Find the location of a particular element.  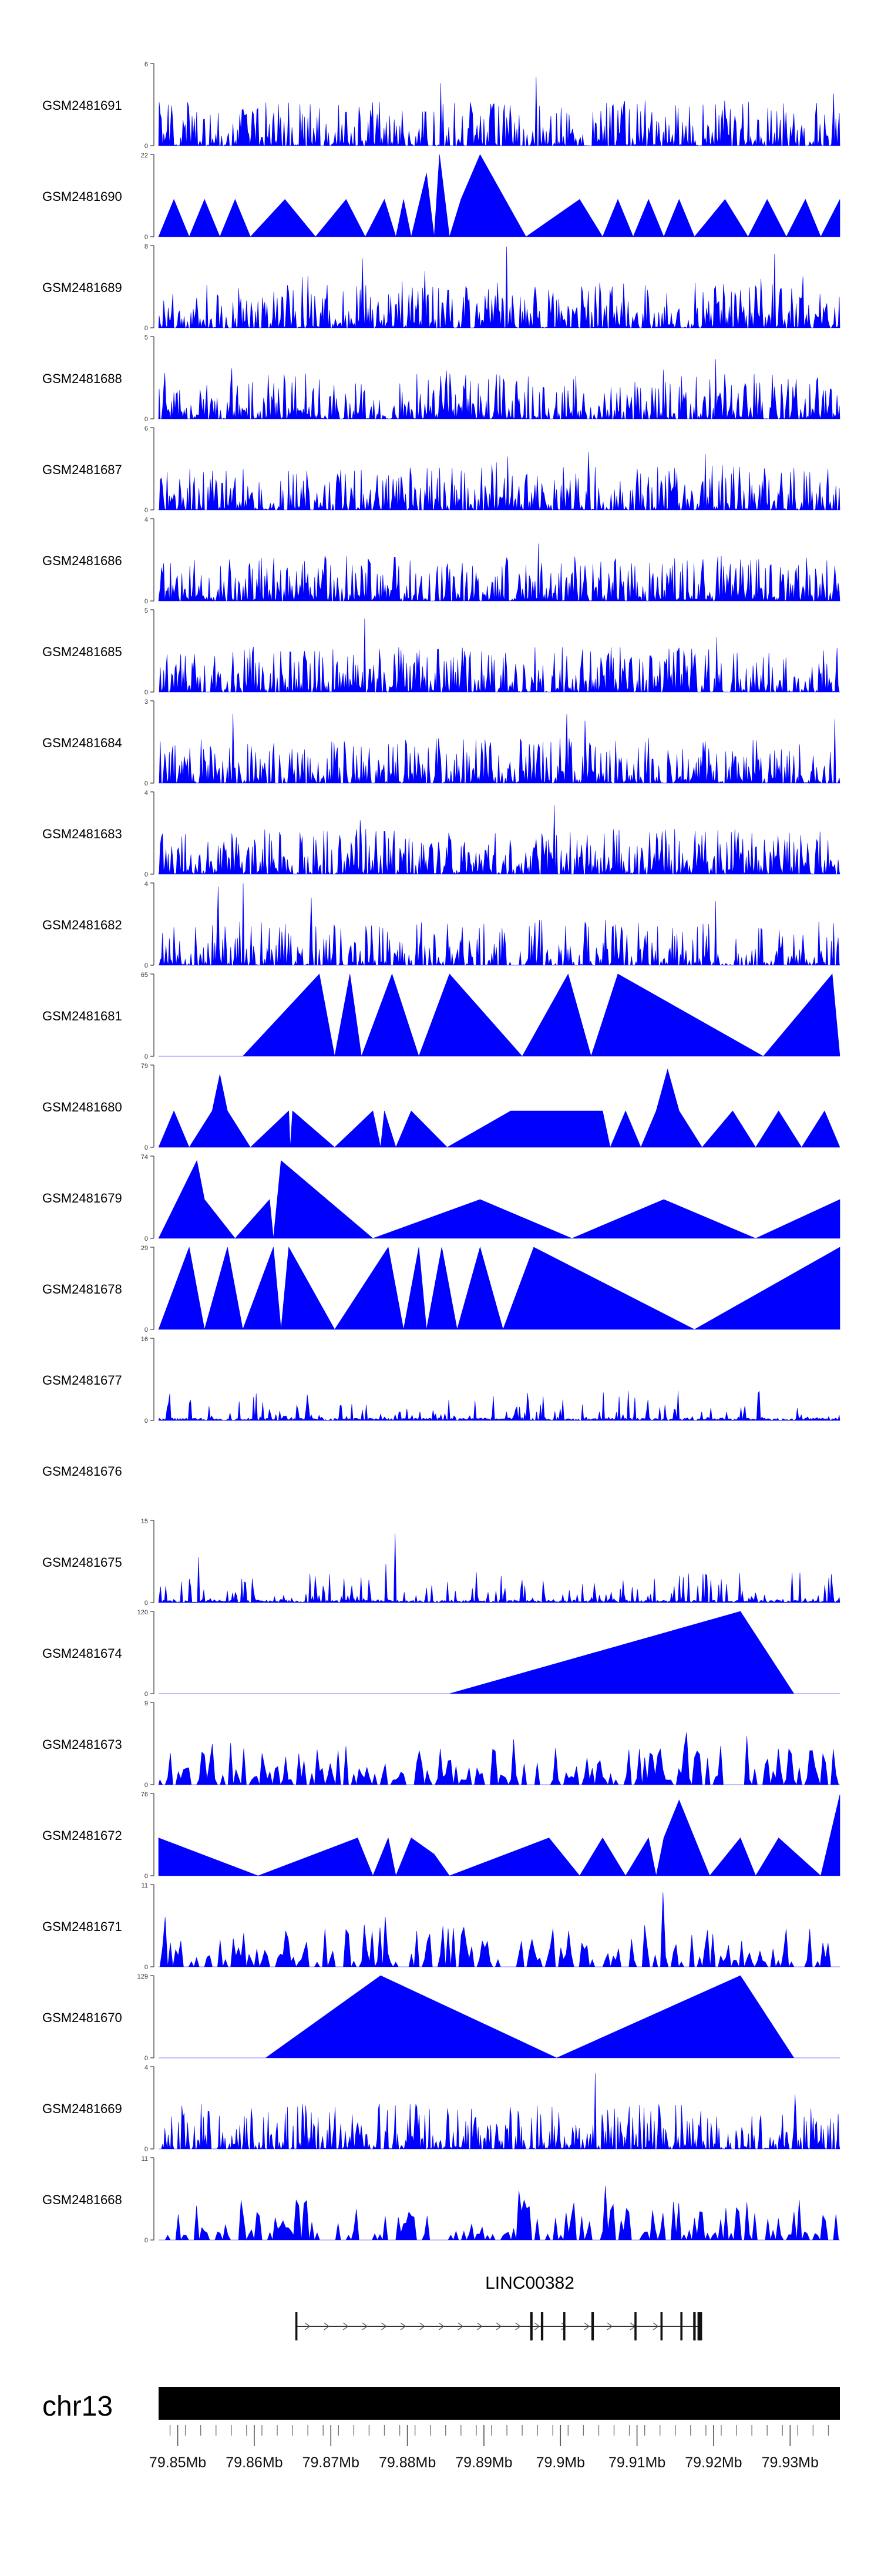

track-GSM2481681: GSM2481681 65 0 is located at coordinates (441, 1016).